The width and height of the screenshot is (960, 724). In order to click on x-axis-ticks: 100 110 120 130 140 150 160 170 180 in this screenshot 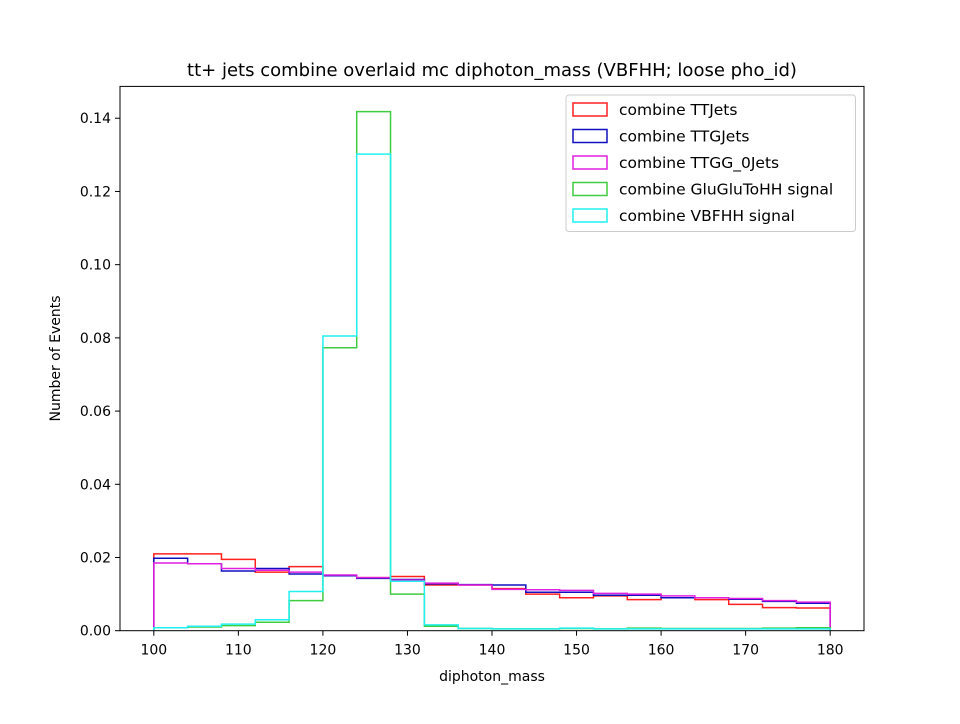, I will do `click(492, 644)`.